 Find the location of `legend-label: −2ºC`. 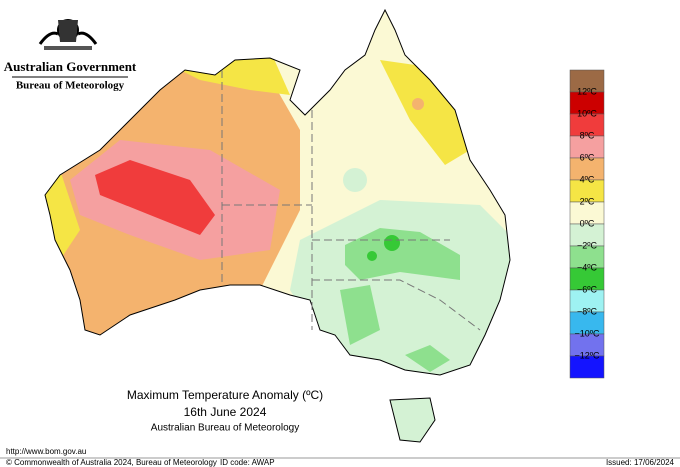

legend-label: −2ºC is located at coordinates (587, 245).